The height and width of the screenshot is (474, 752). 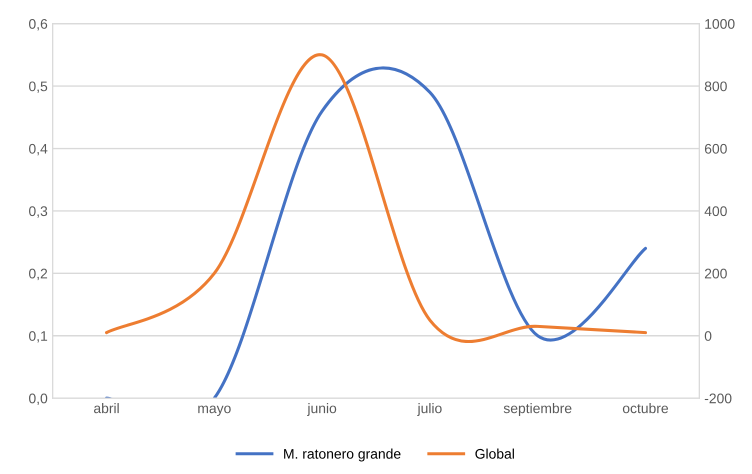 What do you see at coordinates (38, 87) in the screenshot?
I see `y-tick-label: 0,5` at bounding box center [38, 87].